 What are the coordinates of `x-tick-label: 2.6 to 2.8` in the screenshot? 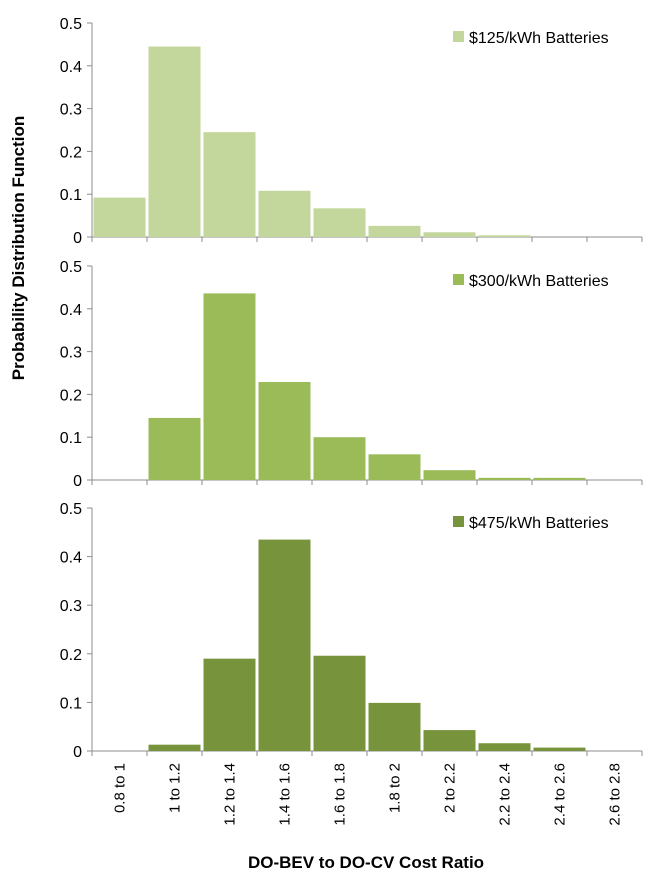 It's located at (615, 794).